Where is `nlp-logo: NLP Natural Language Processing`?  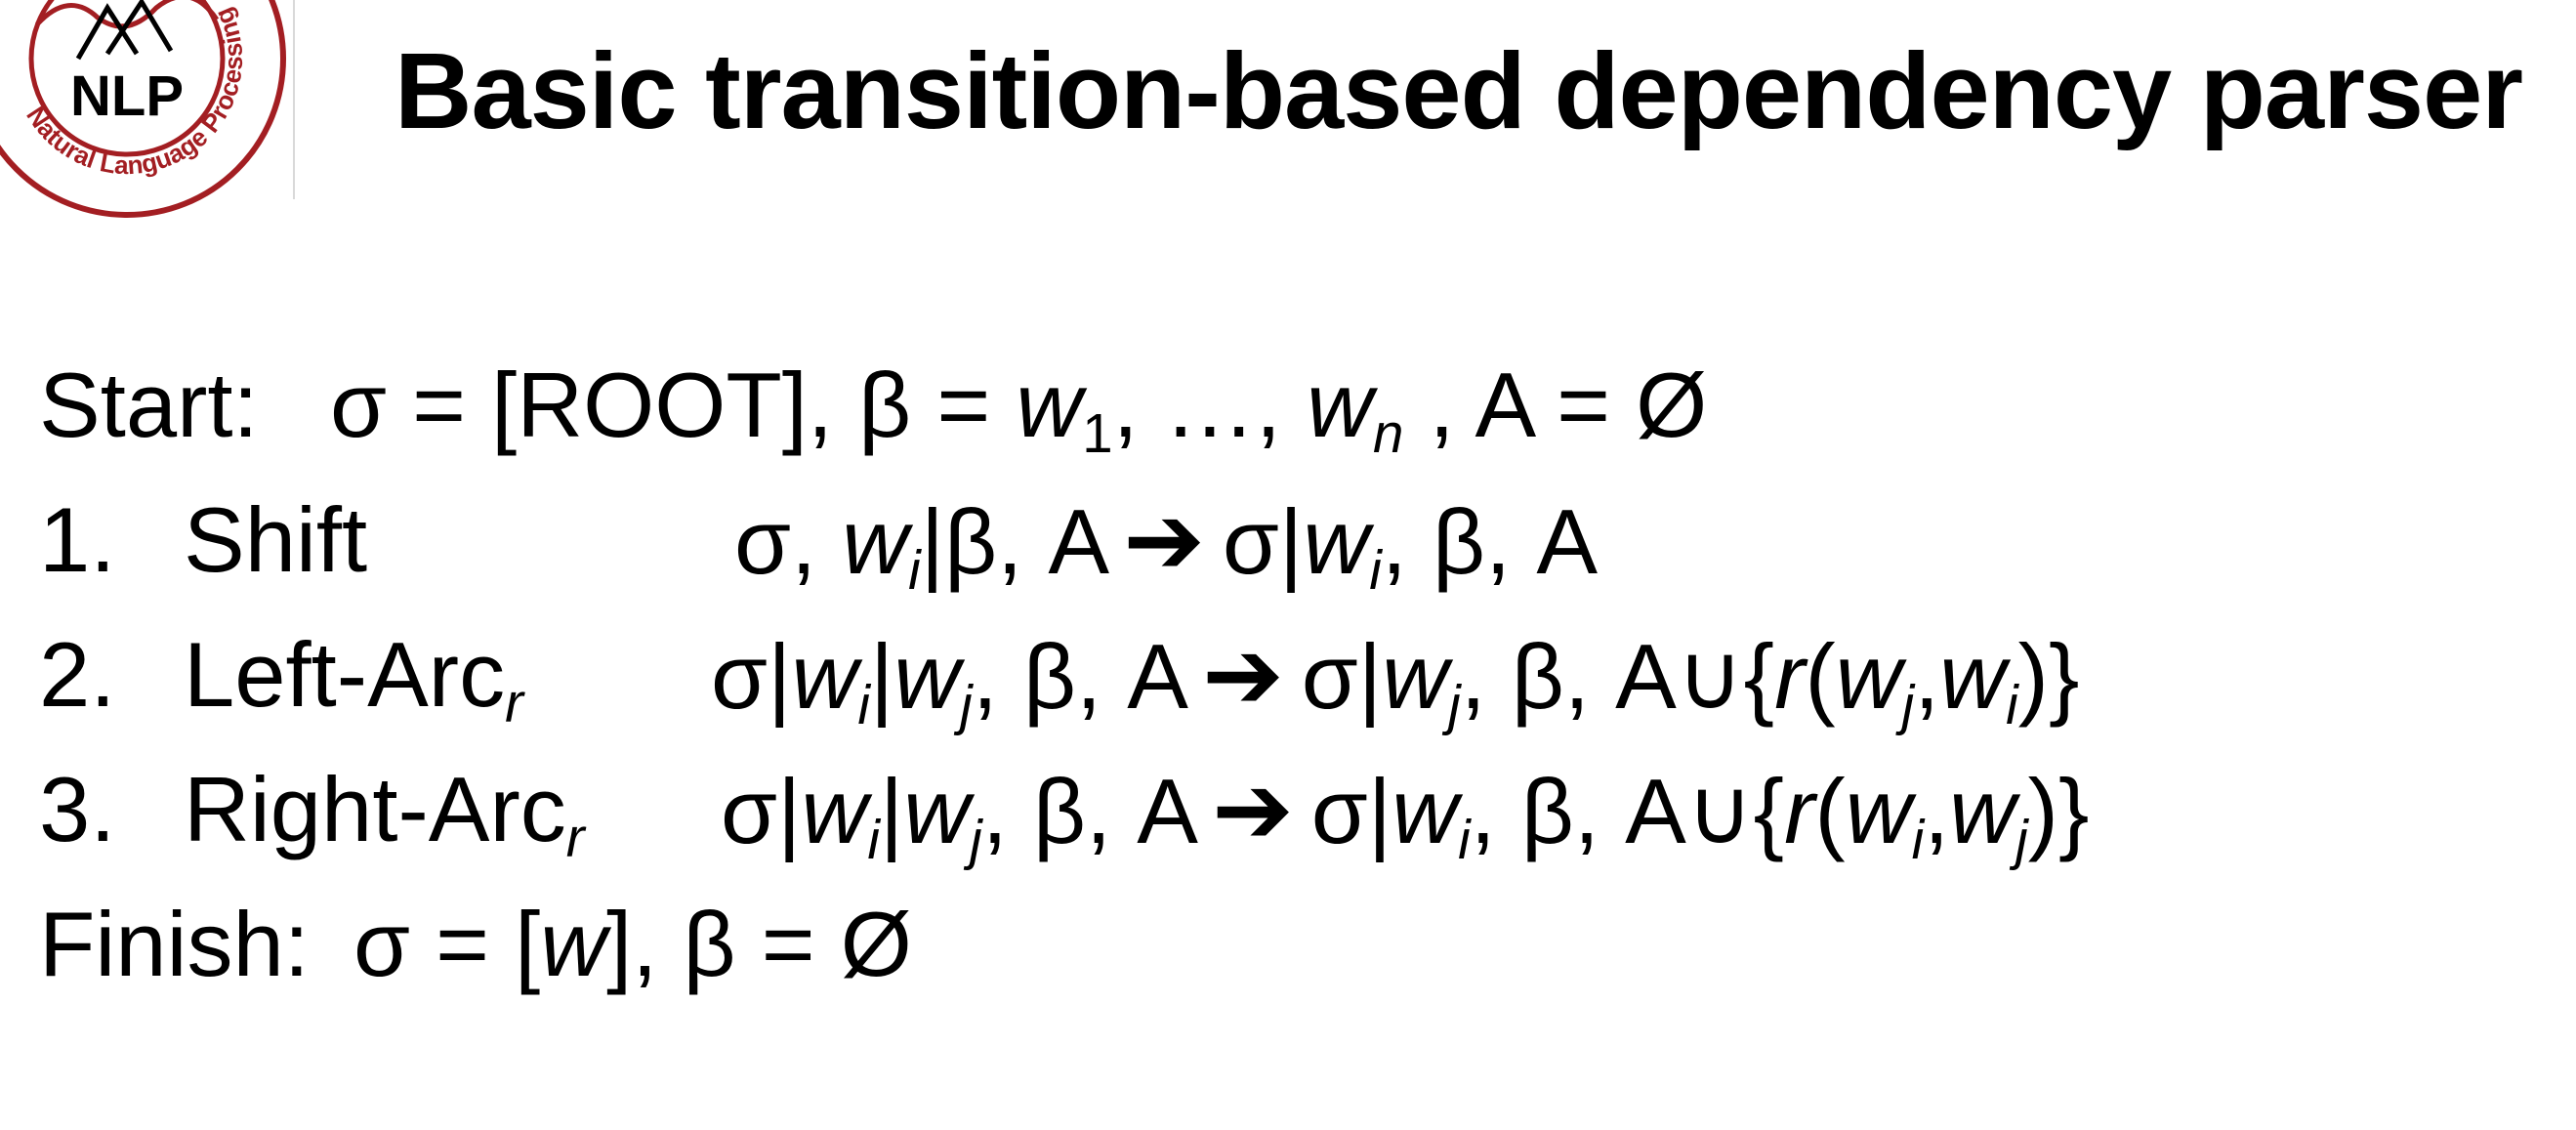 nlp-logo: NLP Natural Language Processing is located at coordinates (143, 109).